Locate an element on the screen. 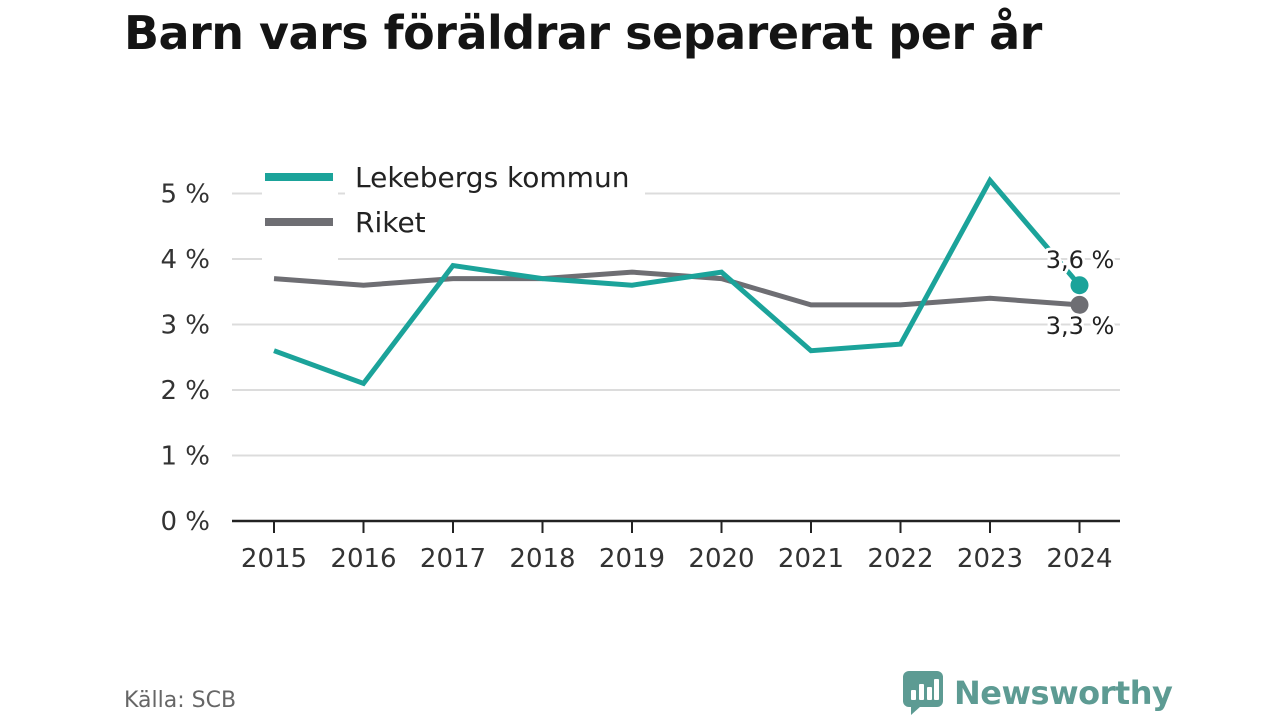 This screenshot has width=1280, height=720. x-tick-label: 2015 is located at coordinates (274, 559).